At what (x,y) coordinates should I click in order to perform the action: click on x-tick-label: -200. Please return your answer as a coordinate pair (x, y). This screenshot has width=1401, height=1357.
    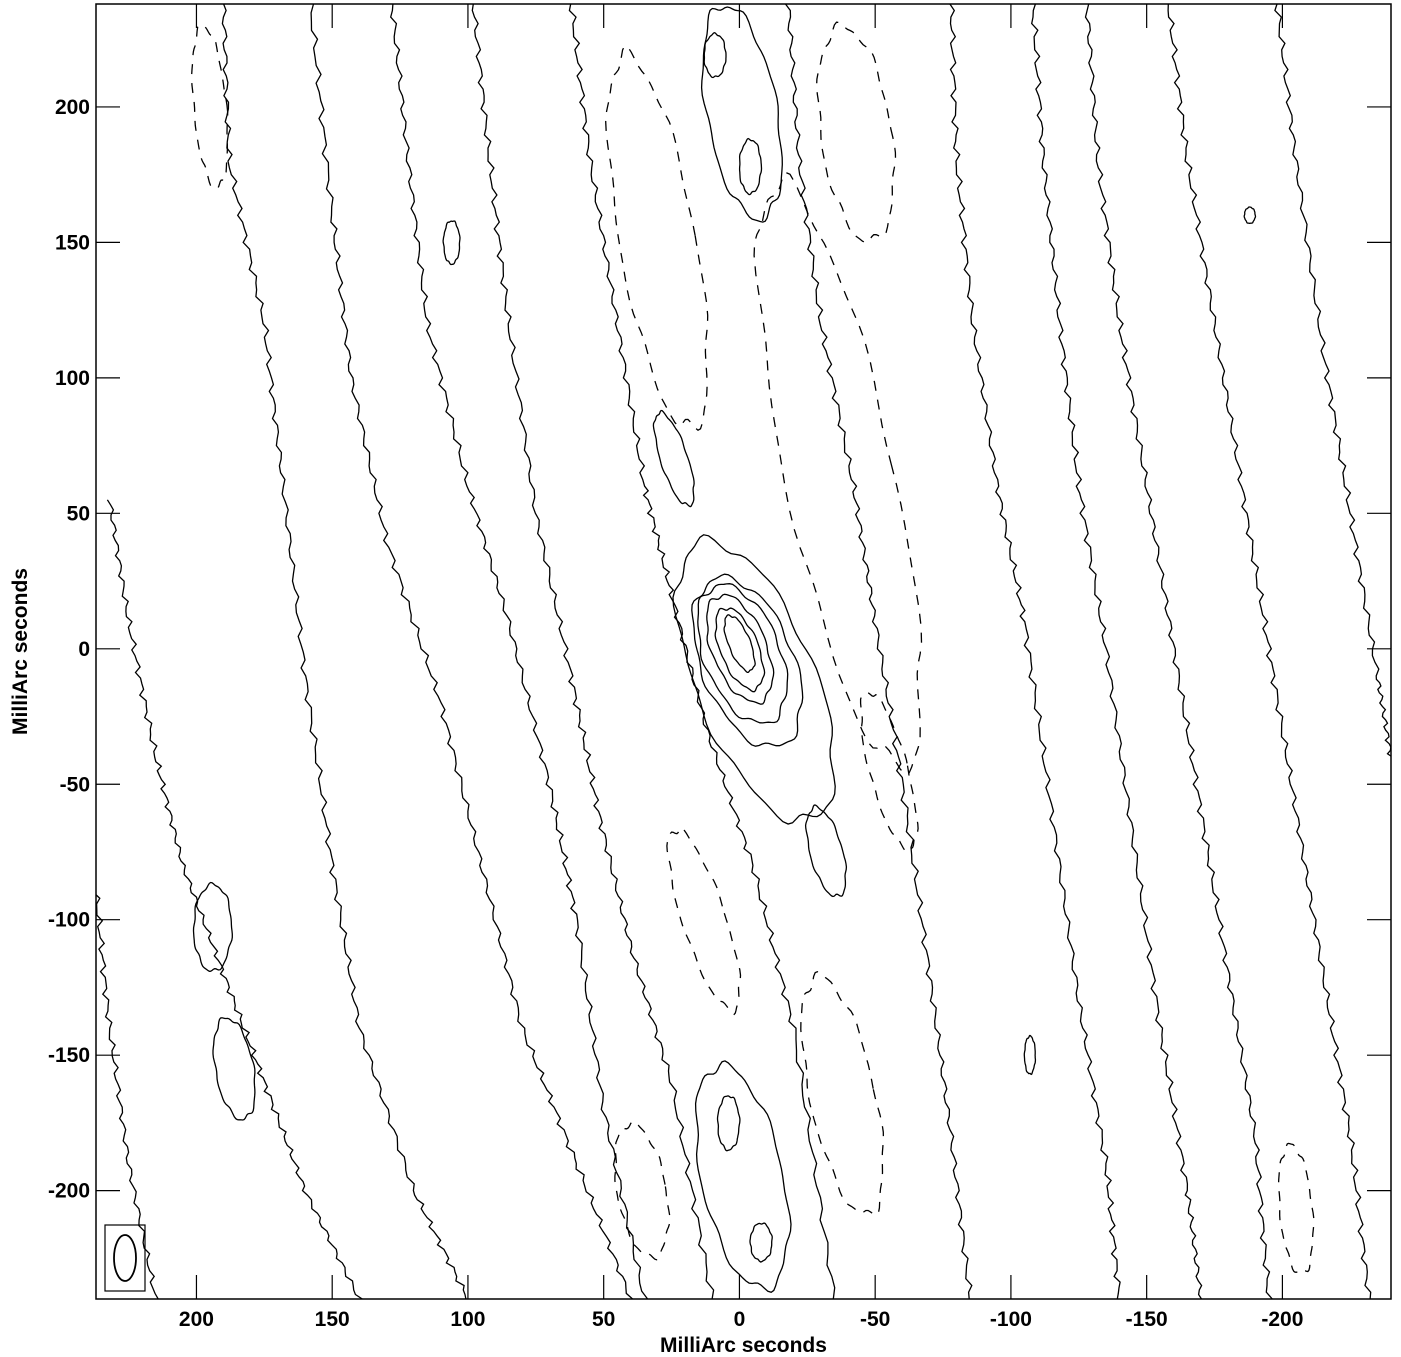
    Looking at the image, I should click on (1282, 1319).